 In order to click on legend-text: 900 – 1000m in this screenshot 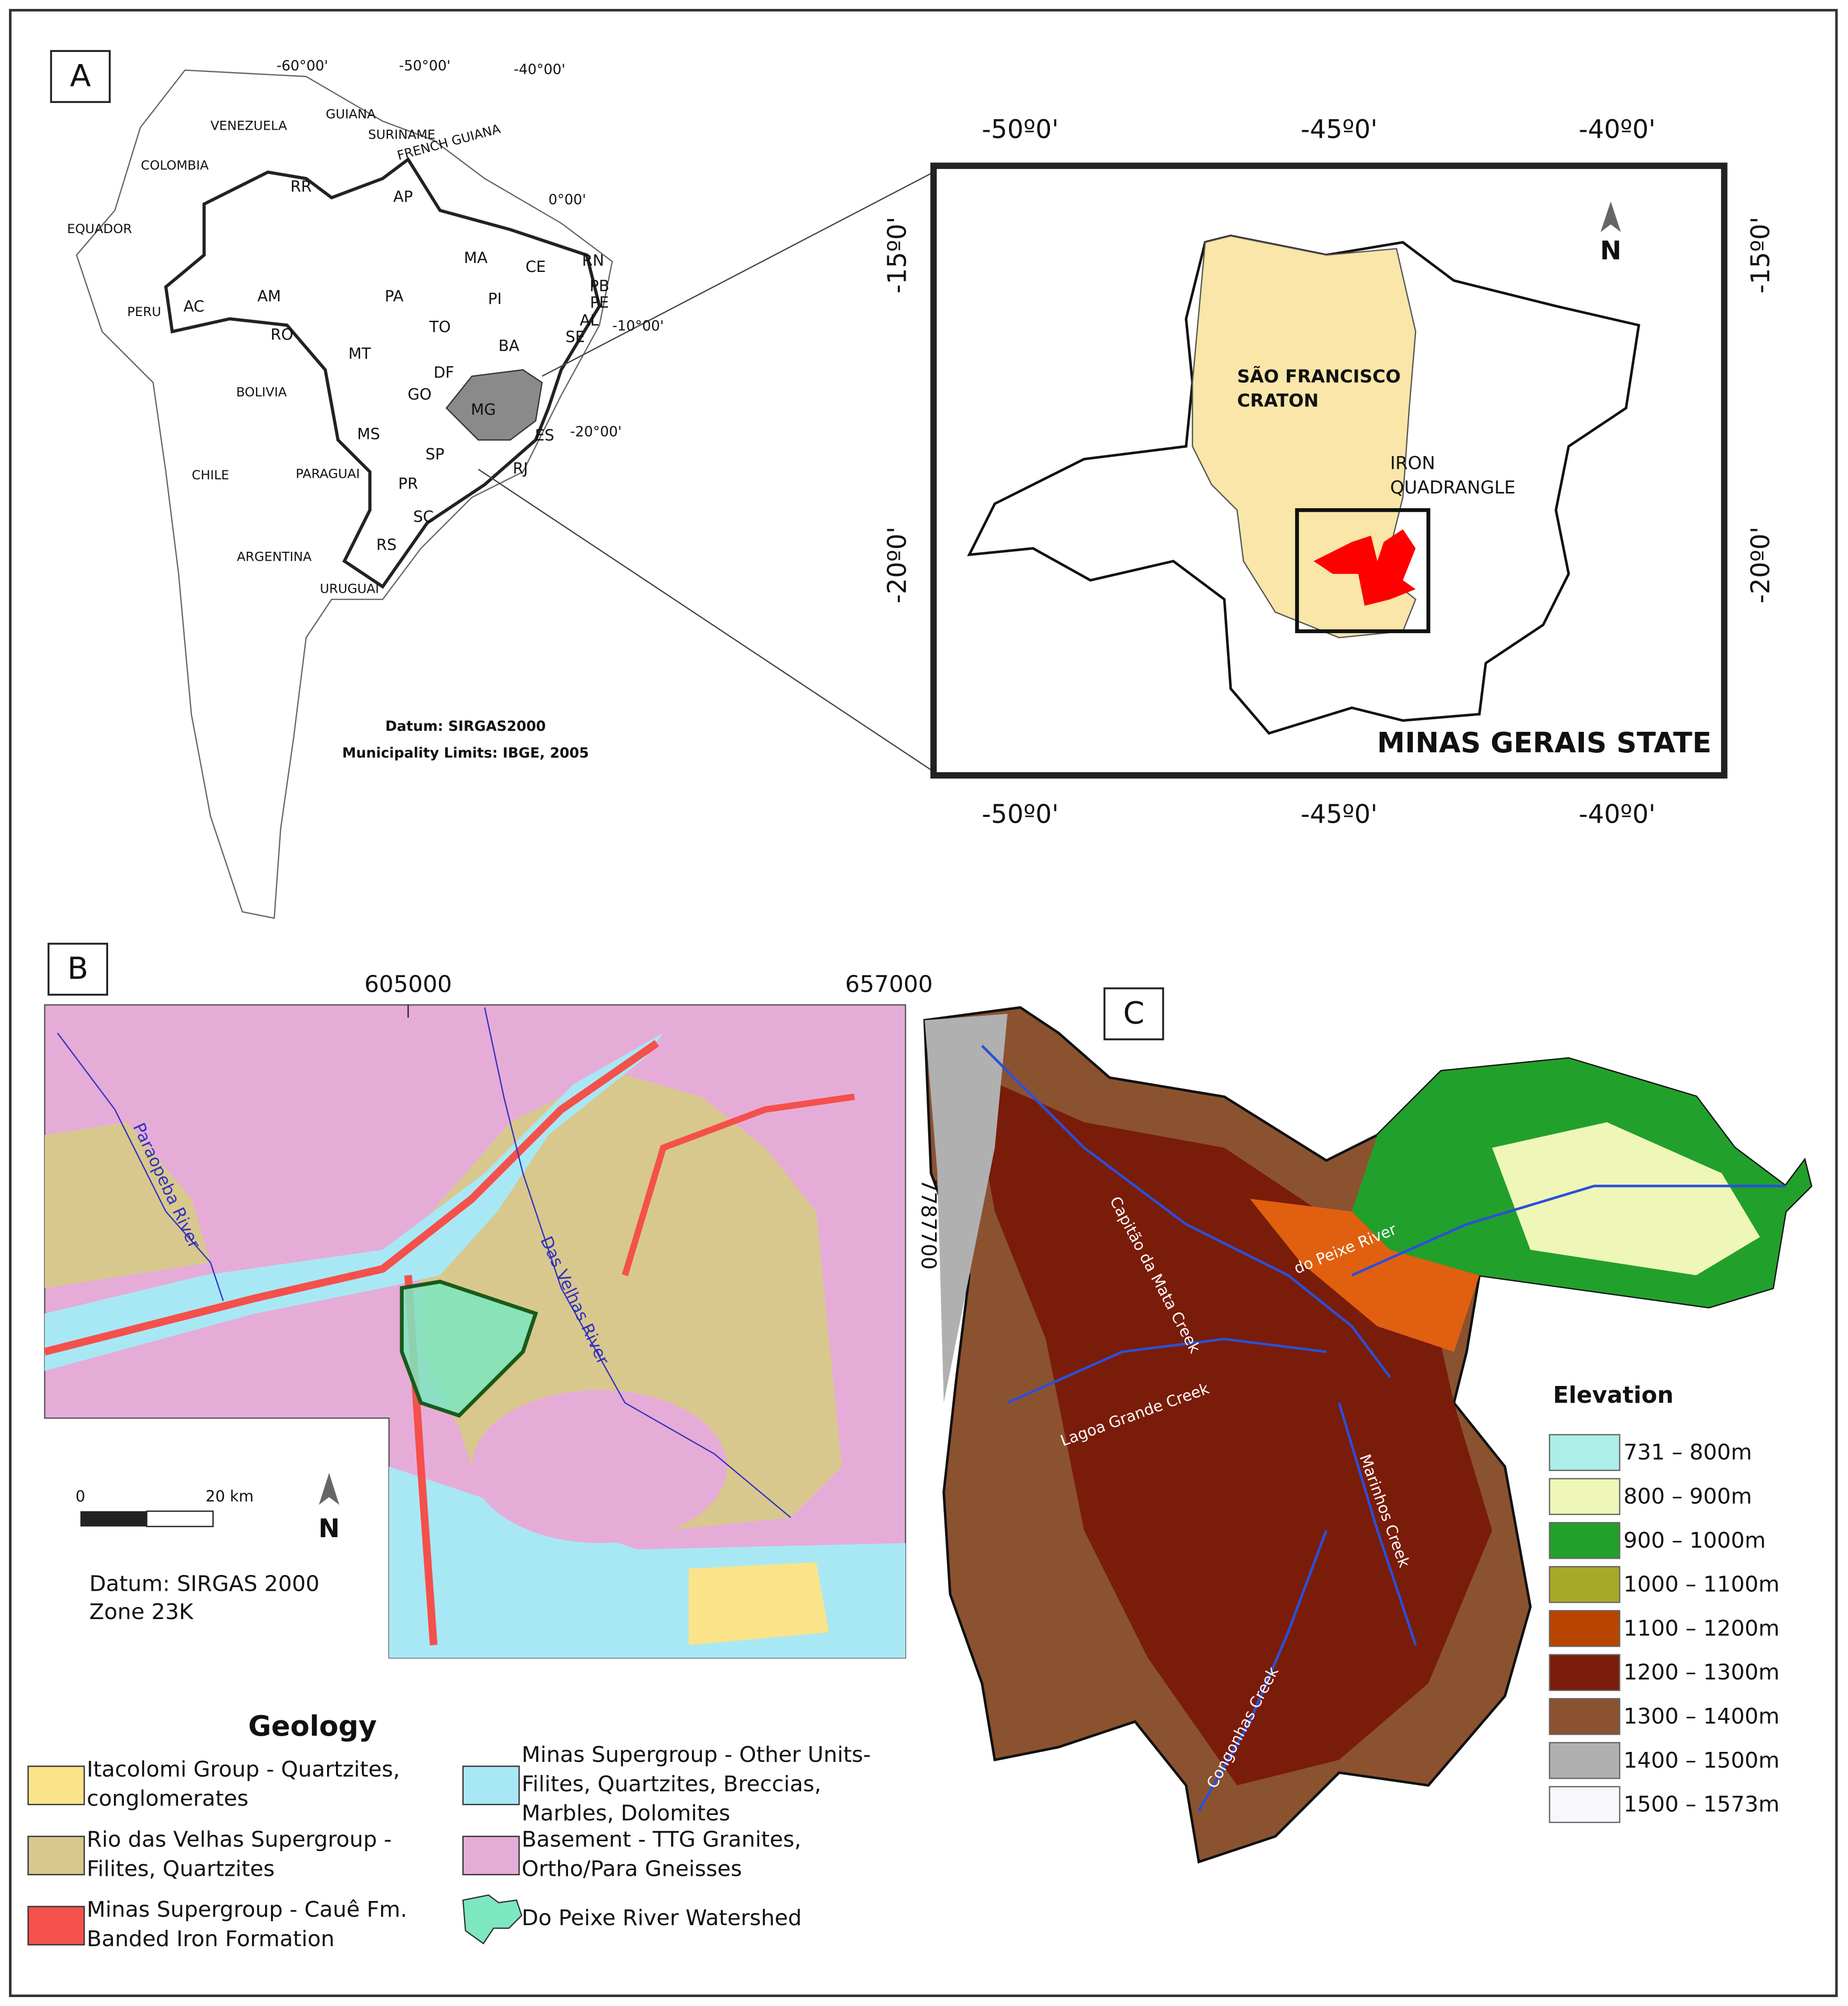, I will do `click(1694, 1541)`.